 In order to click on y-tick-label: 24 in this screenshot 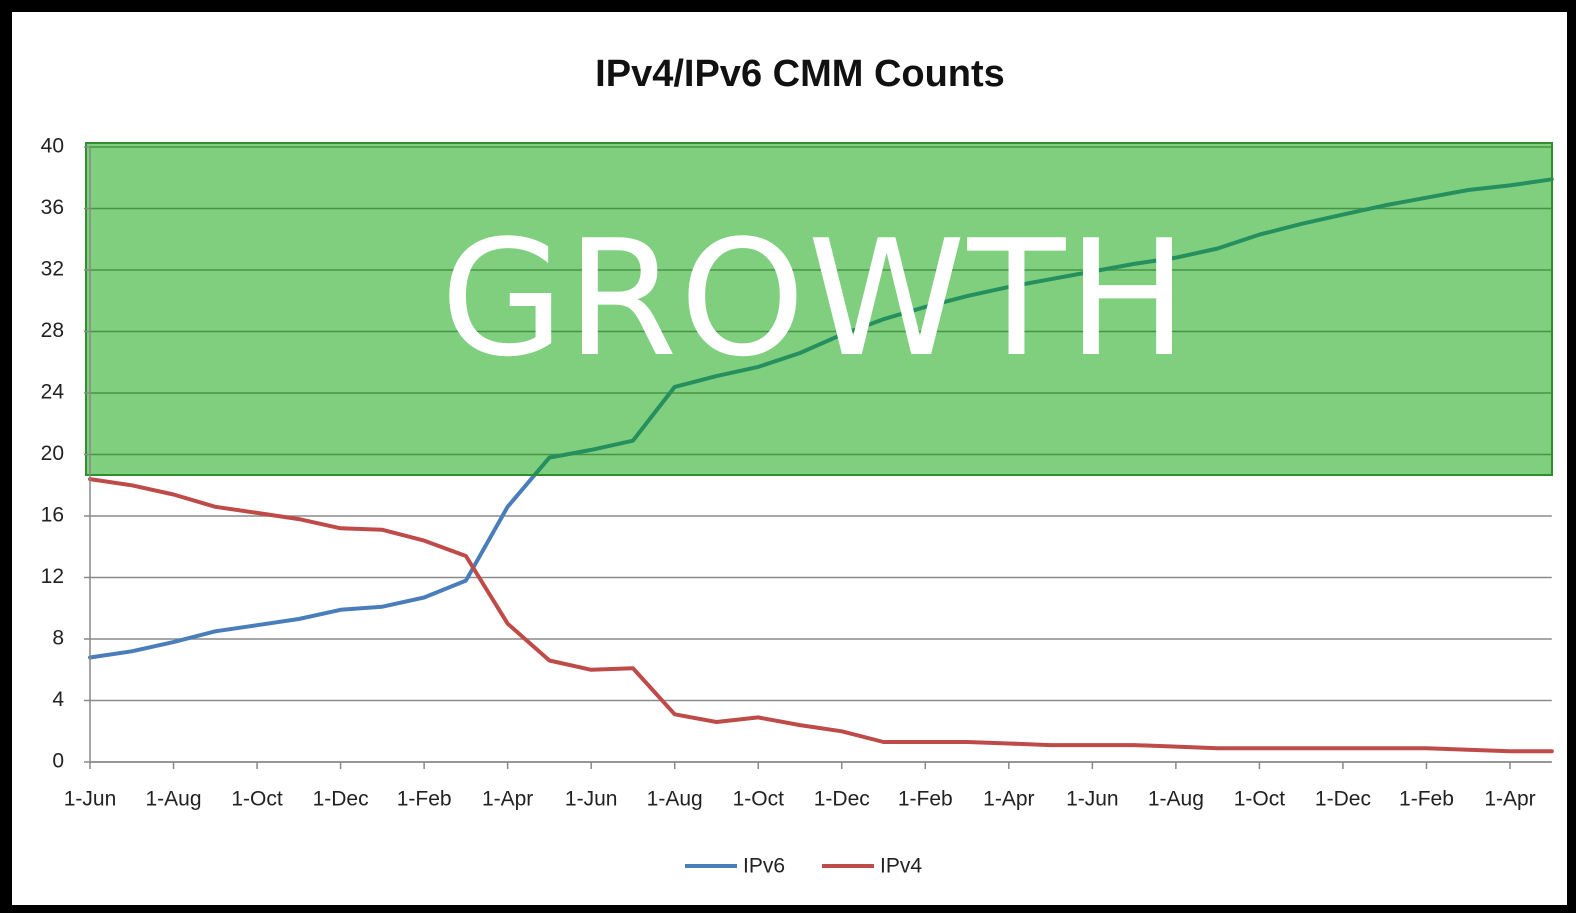, I will do `click(53, 392)`.